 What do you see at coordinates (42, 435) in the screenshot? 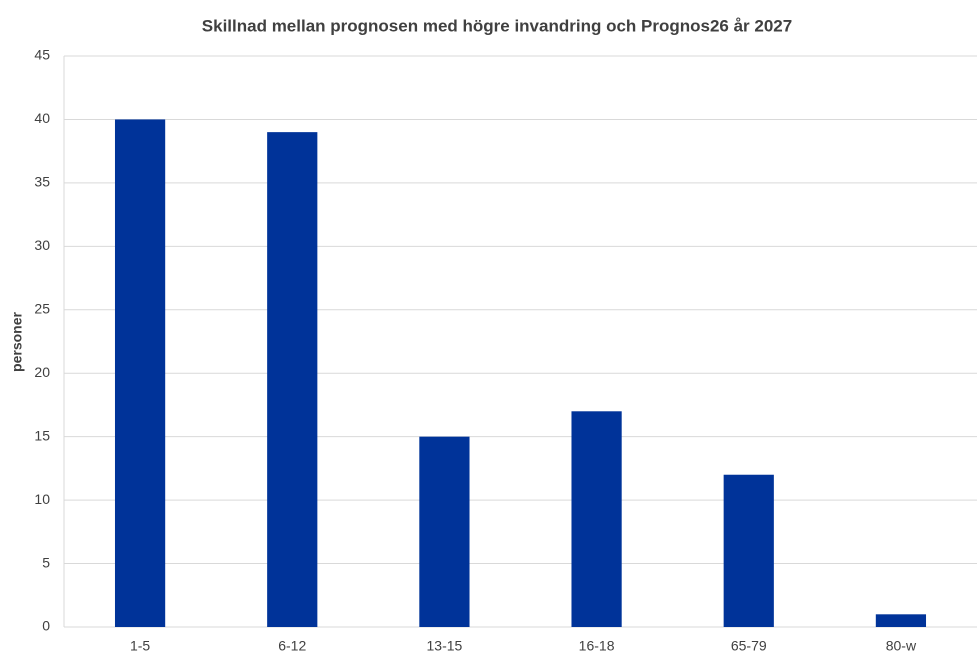
I see `y-tick-label: 15` at bounding box center [42, 435].